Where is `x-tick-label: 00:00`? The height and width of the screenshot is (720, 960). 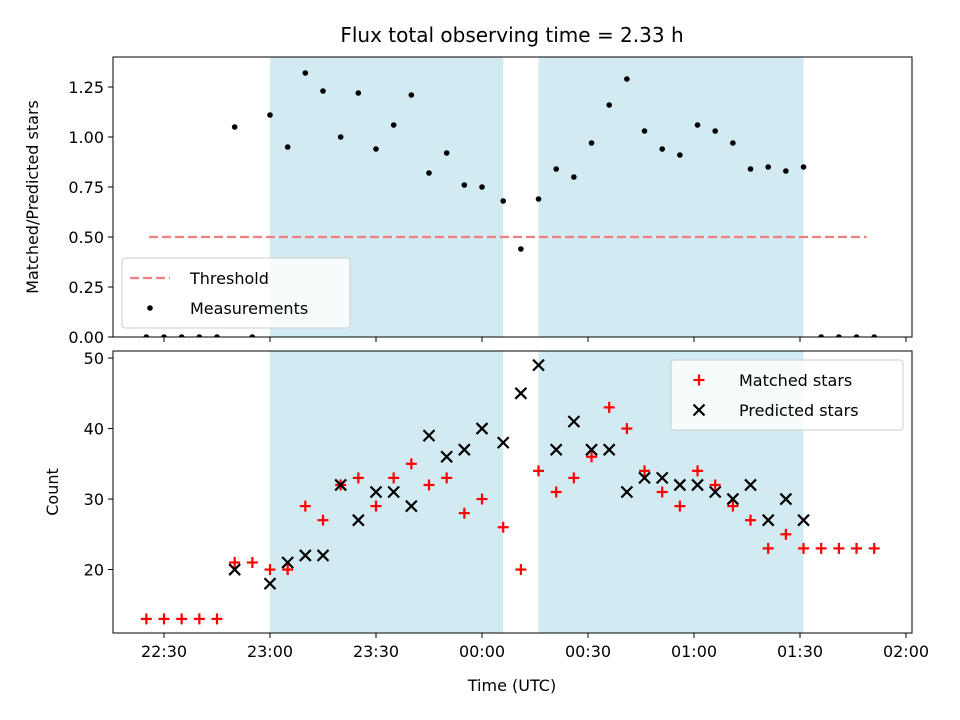
x-tick-label: 00:00 is located at coordinates (482, 651).